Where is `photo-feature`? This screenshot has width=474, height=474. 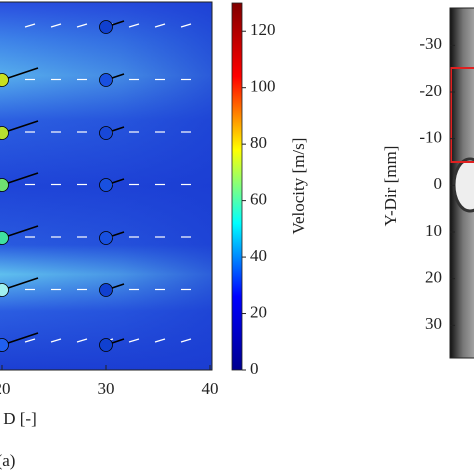 photo-feature is located at coordinates (463, 185).